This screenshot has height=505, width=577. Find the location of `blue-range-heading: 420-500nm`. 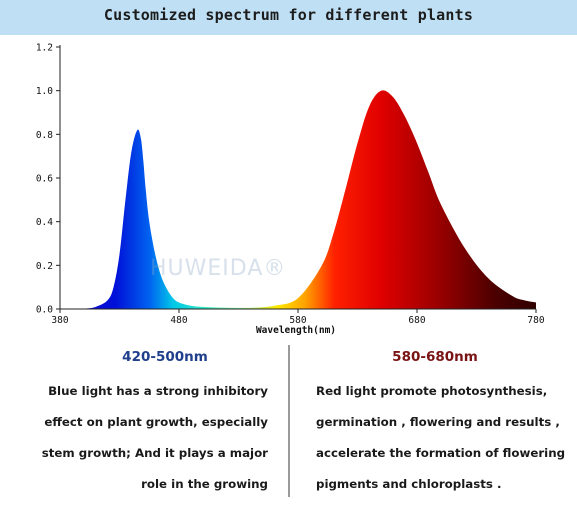

blue-range-heading: 420-500nm is located at coordinates (165, 357).